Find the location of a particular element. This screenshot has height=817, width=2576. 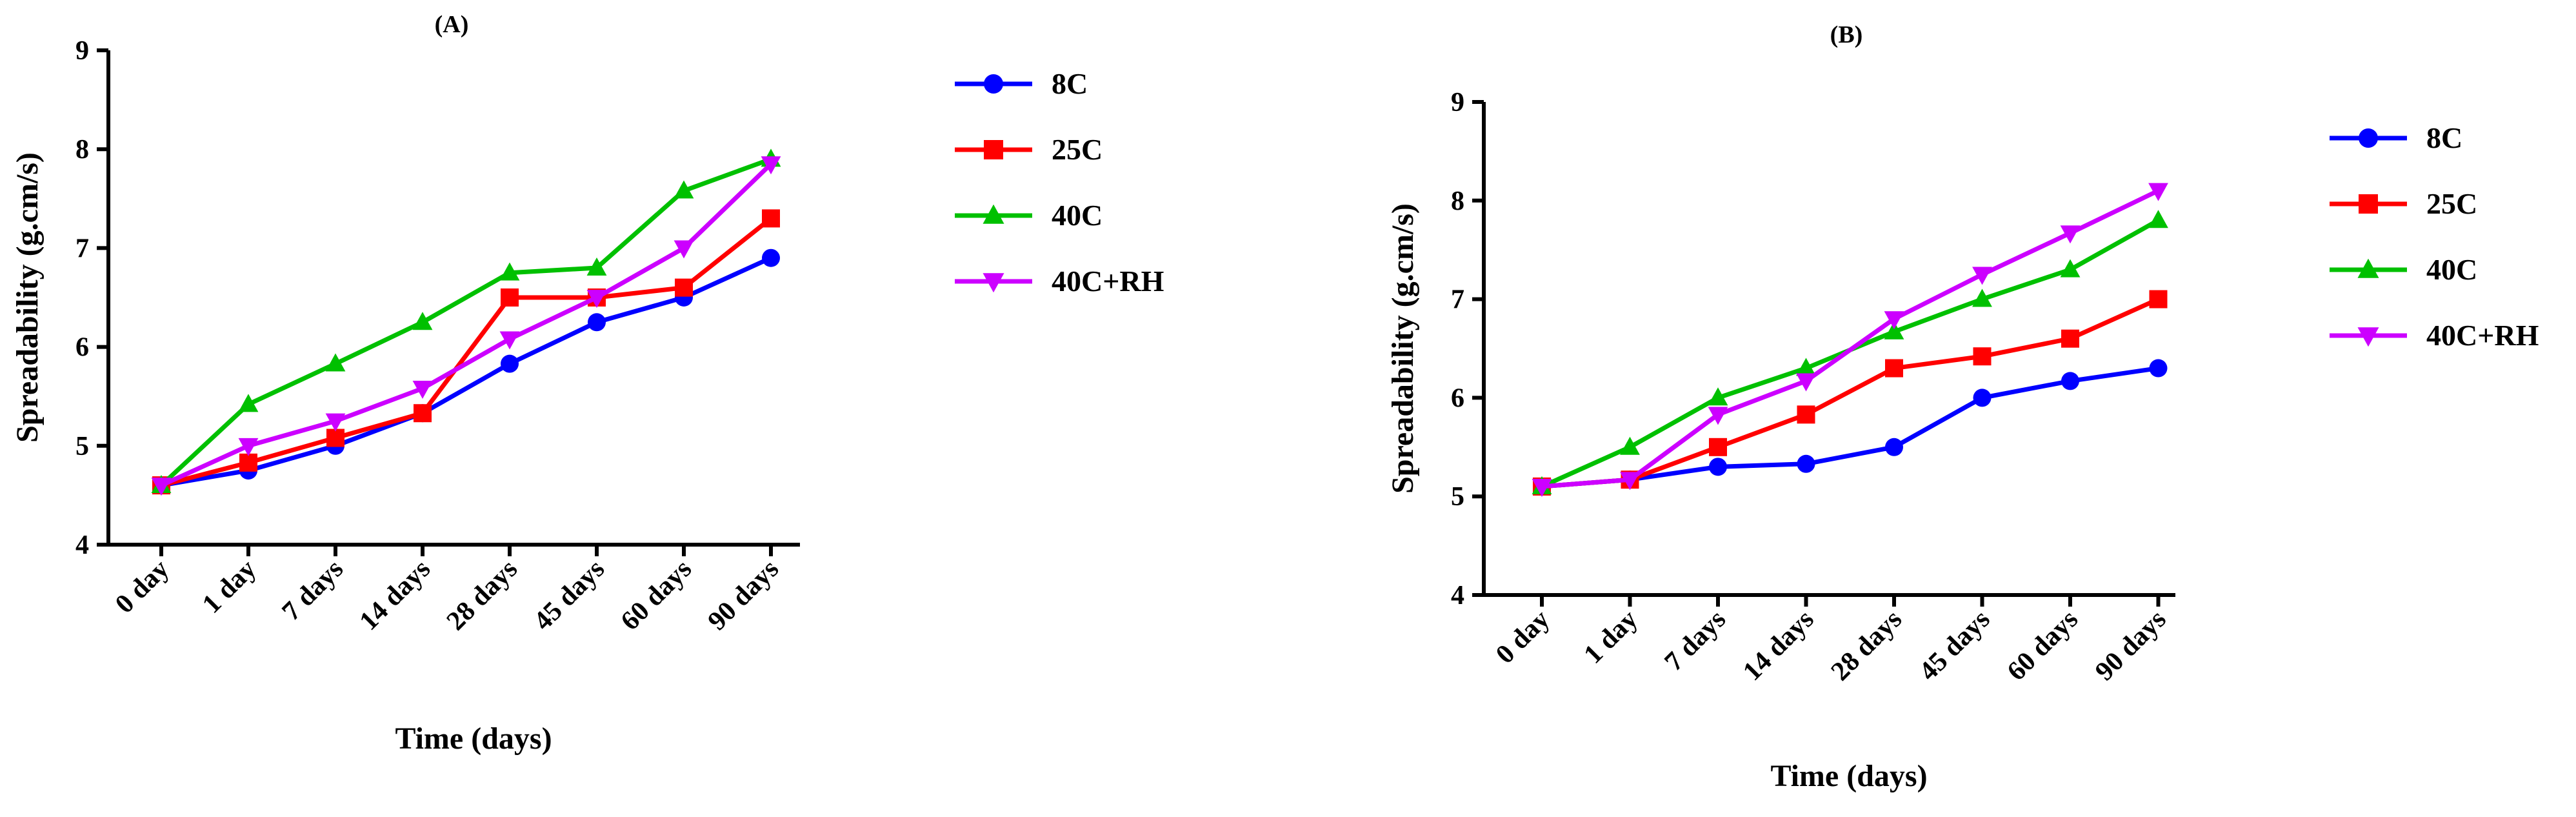

x-tick-label: 7 days is located at coordinates (1695, 641).